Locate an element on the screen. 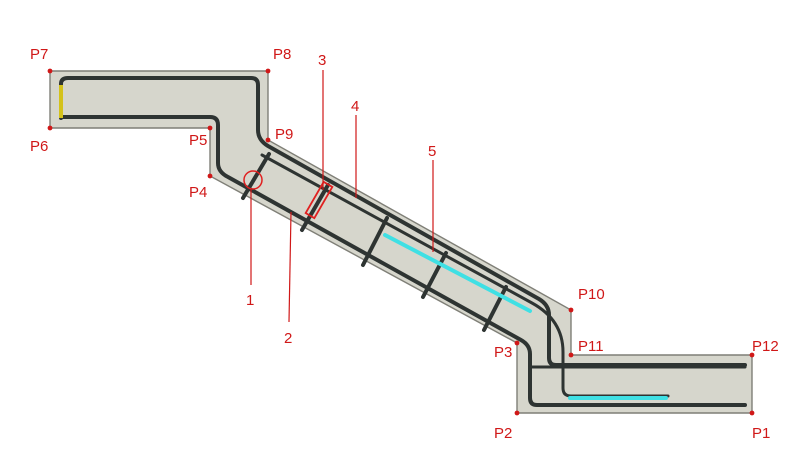  callout-5: 5 is located at coordinates (432, 151).